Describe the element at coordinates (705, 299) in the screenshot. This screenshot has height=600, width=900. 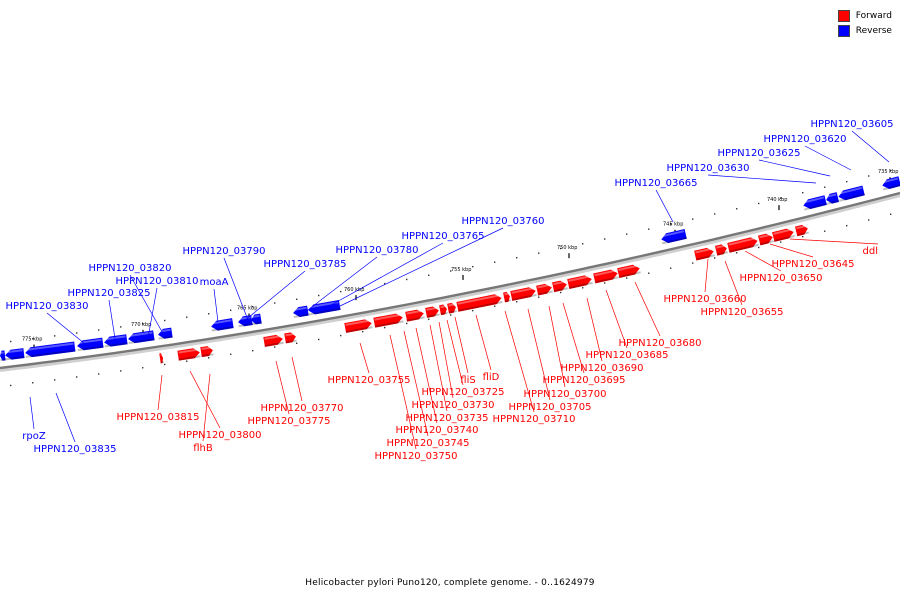
I see `gene-label: HPPN120_03660` at that location.